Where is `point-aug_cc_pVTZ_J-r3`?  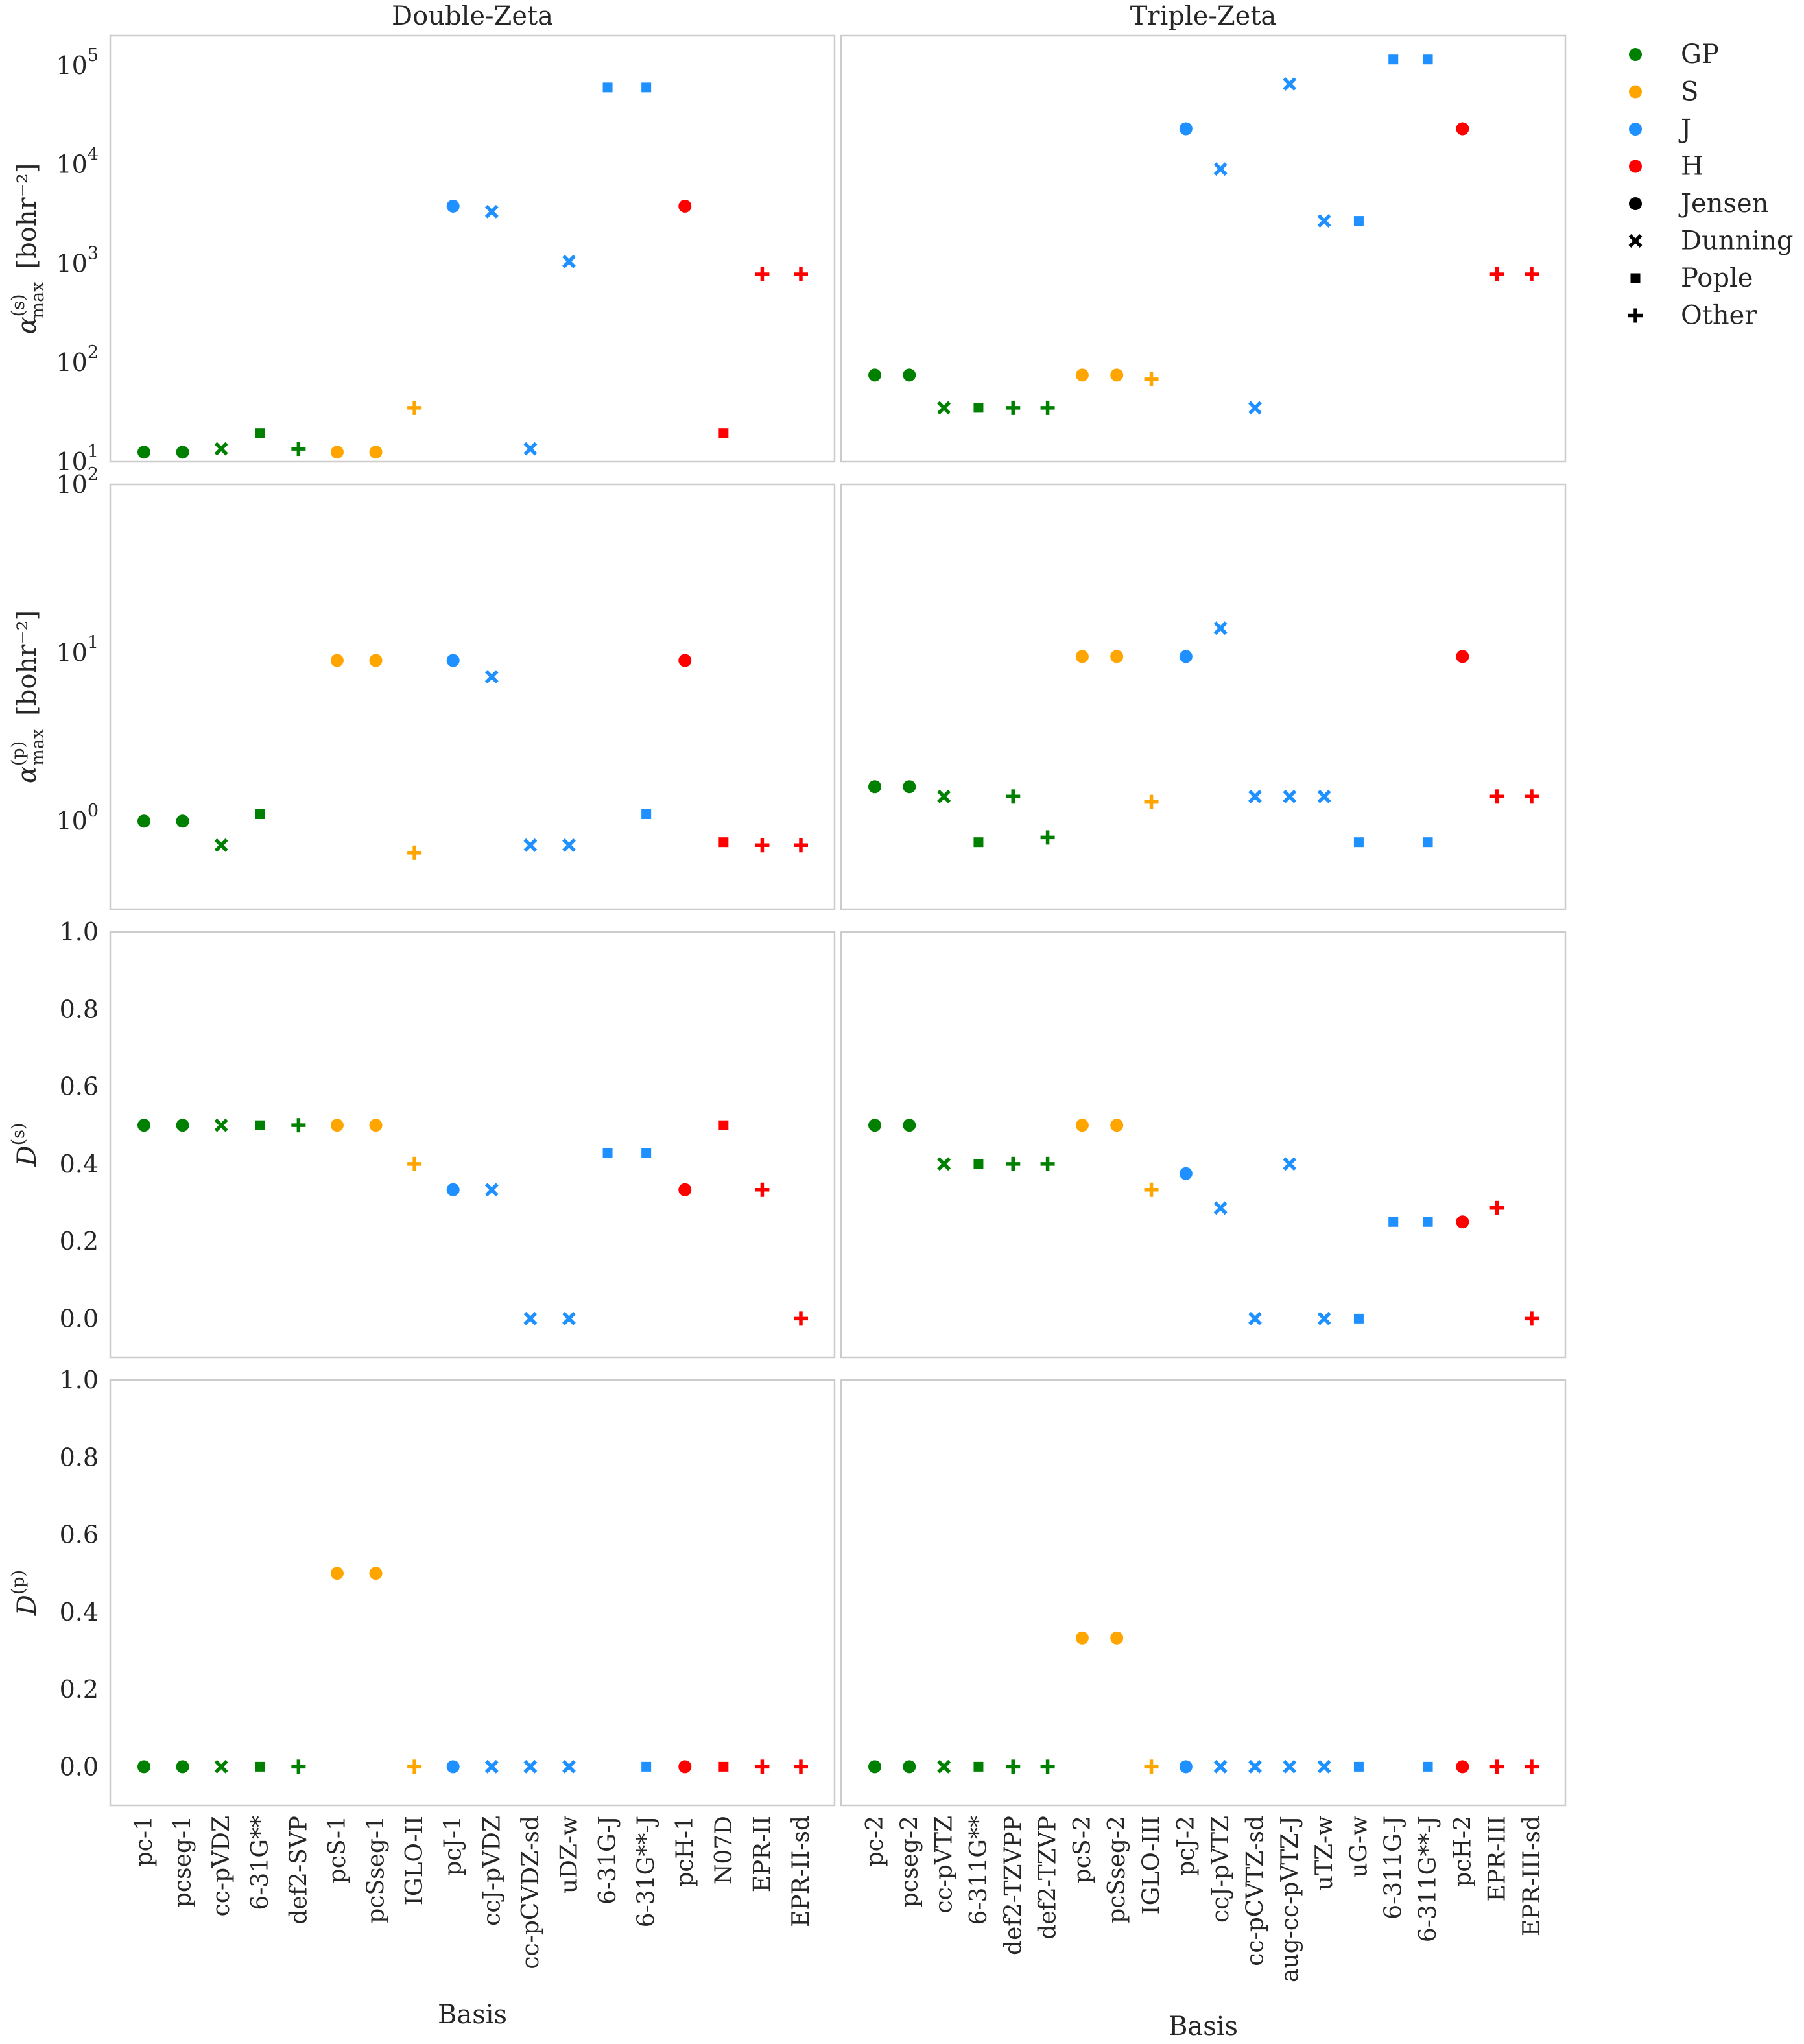 point-aug_cc_pVTZ_J-r3 is located at coordinates (1290, 1766).